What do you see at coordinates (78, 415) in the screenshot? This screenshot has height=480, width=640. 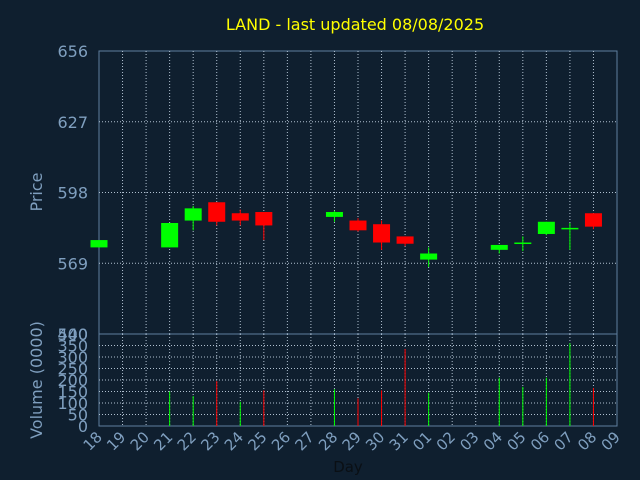 I see `volume-tick-label: 50` at bounding box center [78, 415].